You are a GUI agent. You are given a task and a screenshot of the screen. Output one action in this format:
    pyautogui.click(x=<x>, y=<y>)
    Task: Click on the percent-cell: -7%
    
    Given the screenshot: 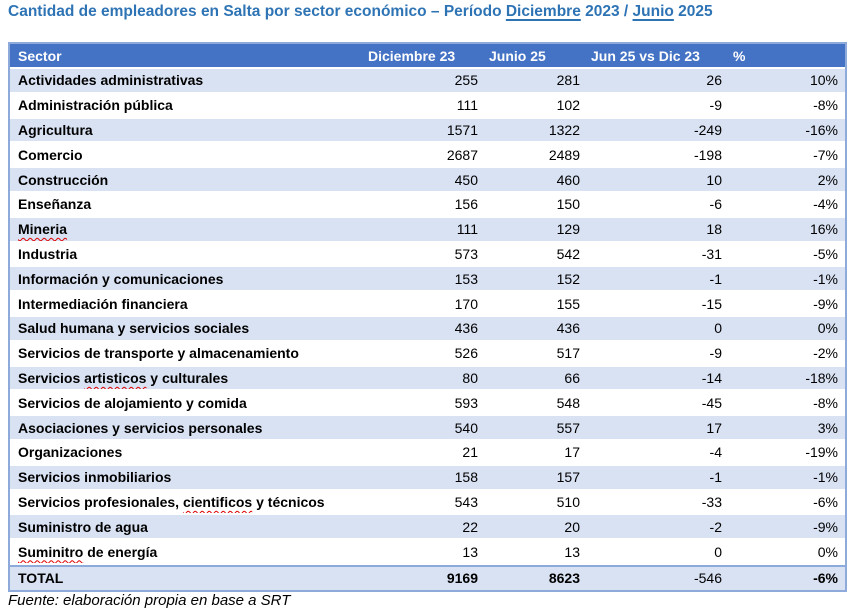 What is the action you would take?
    pyautogui.click(x=787, y=156)
    